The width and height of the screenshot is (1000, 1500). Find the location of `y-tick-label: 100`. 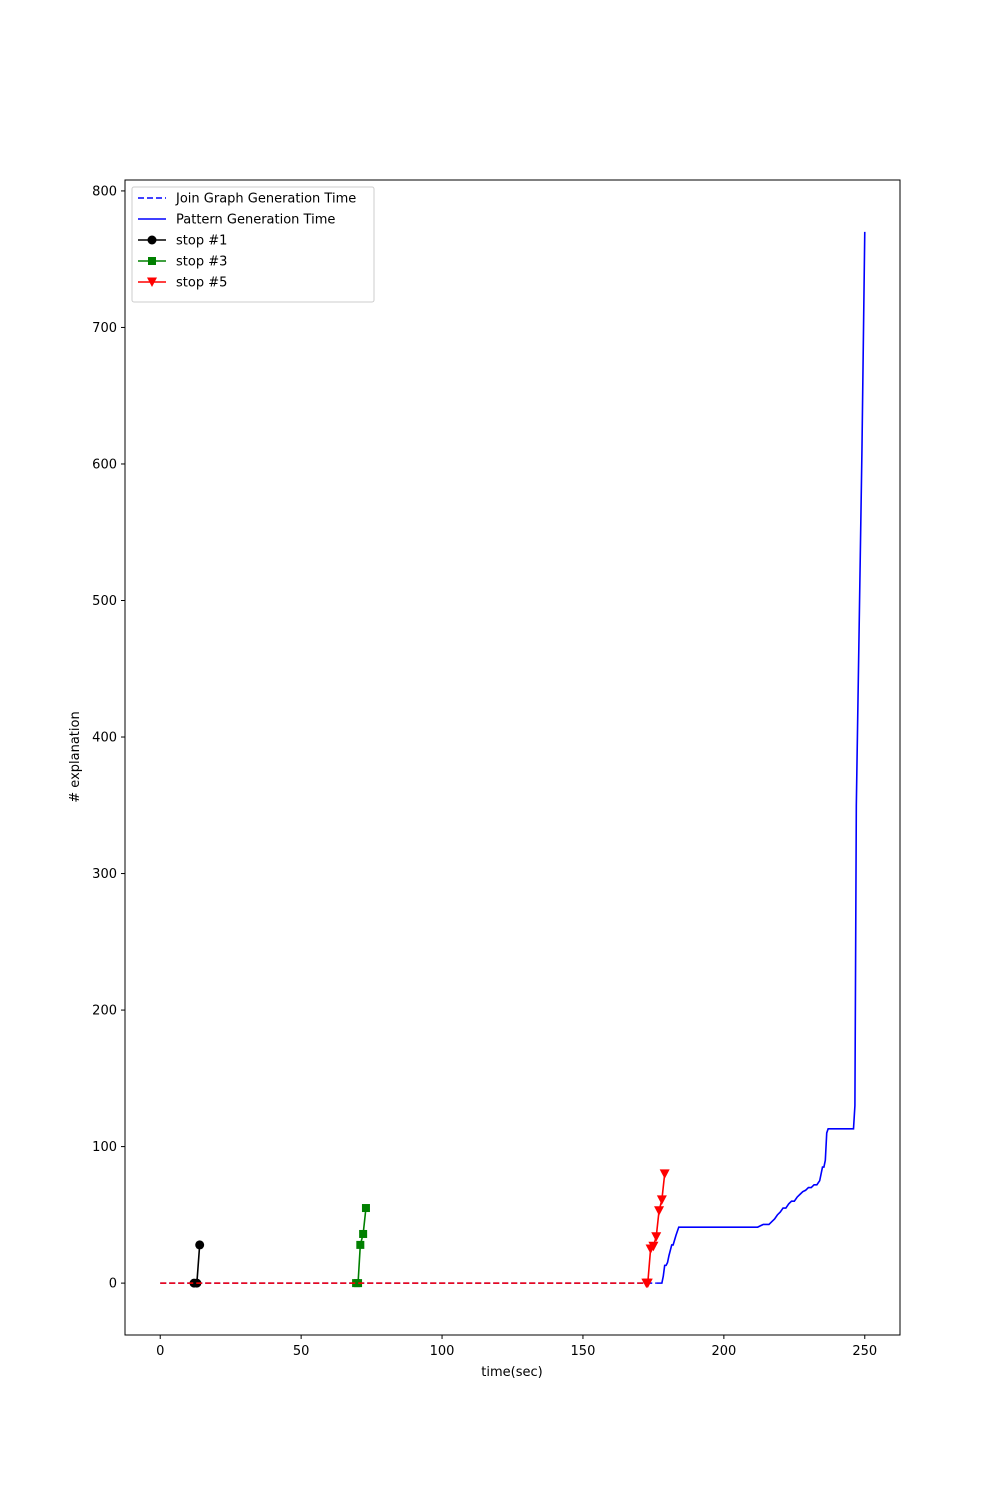

y-tick-label: 100 is located at coordinates (104, 1147).